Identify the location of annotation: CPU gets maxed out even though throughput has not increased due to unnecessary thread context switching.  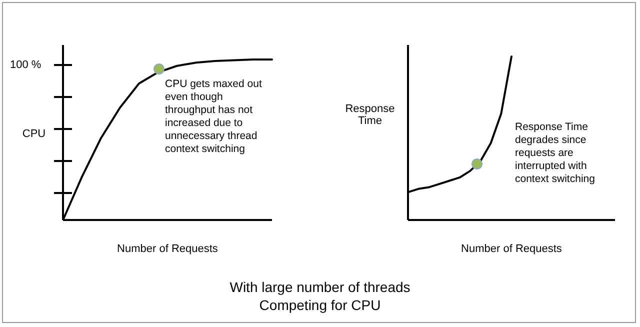
(214, 117).